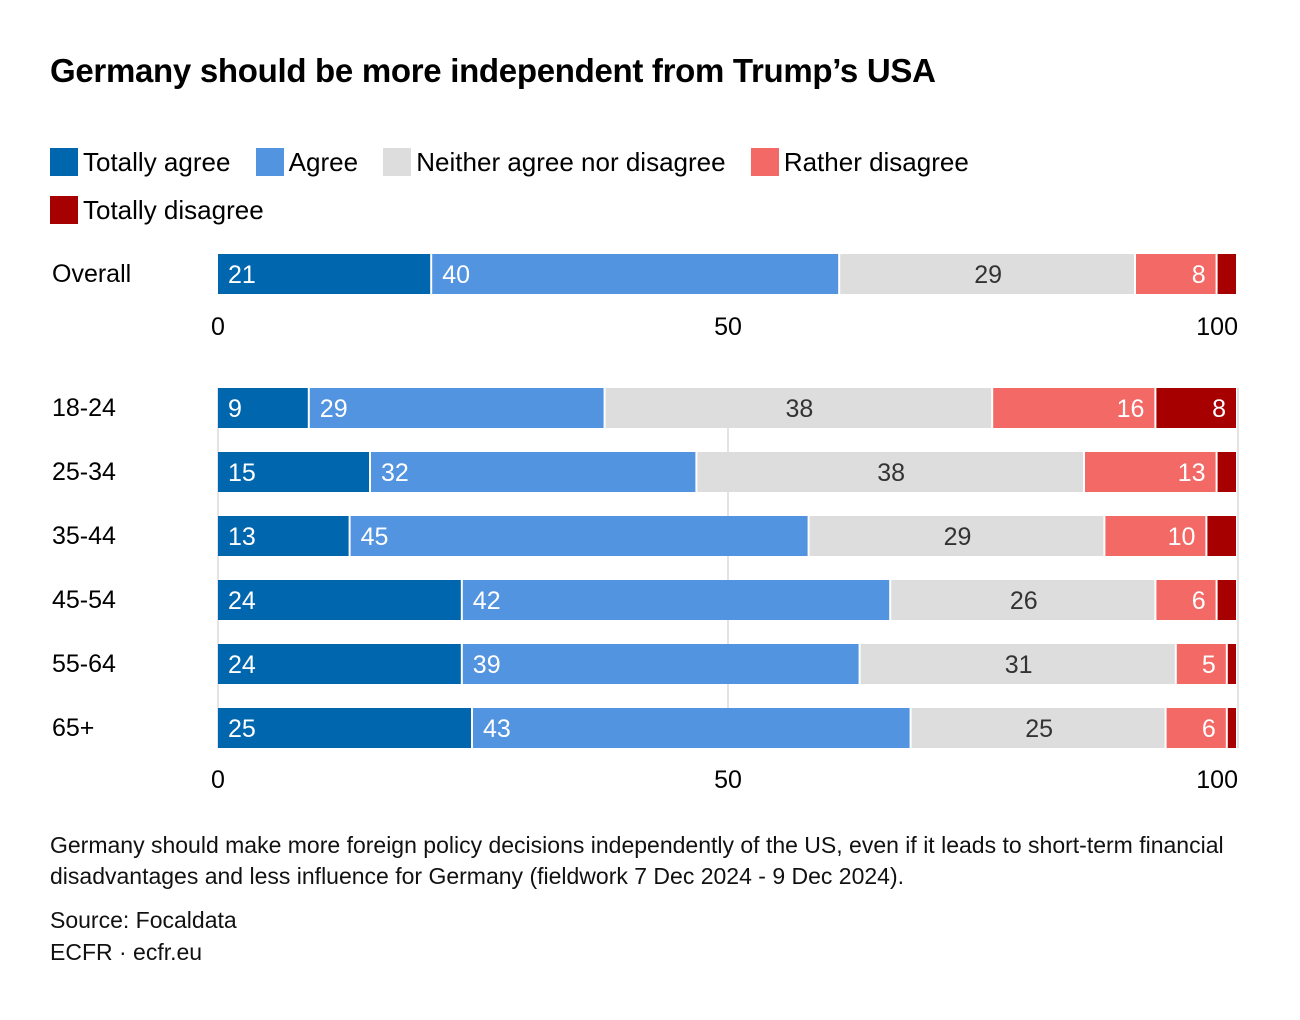 This screenshot has width=1300, height=1020. I want to click on category-label: 45-54, so click(84, 600).